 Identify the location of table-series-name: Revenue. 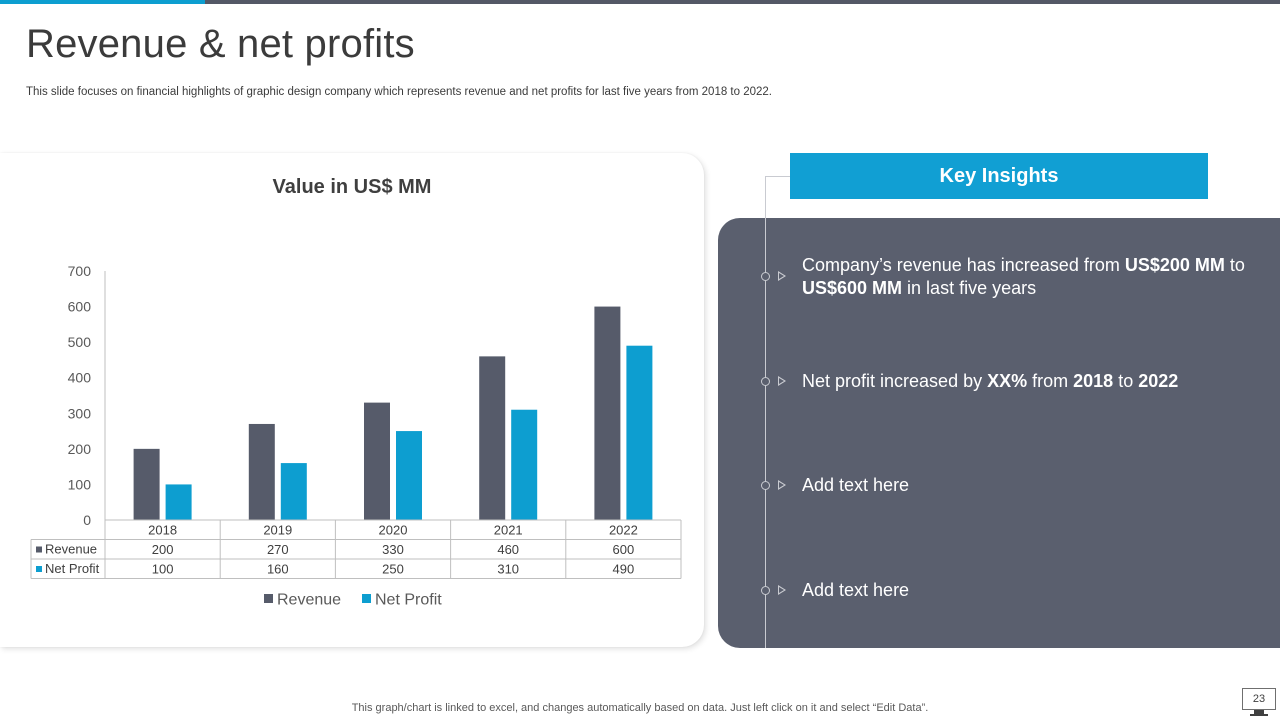
(71, 549).